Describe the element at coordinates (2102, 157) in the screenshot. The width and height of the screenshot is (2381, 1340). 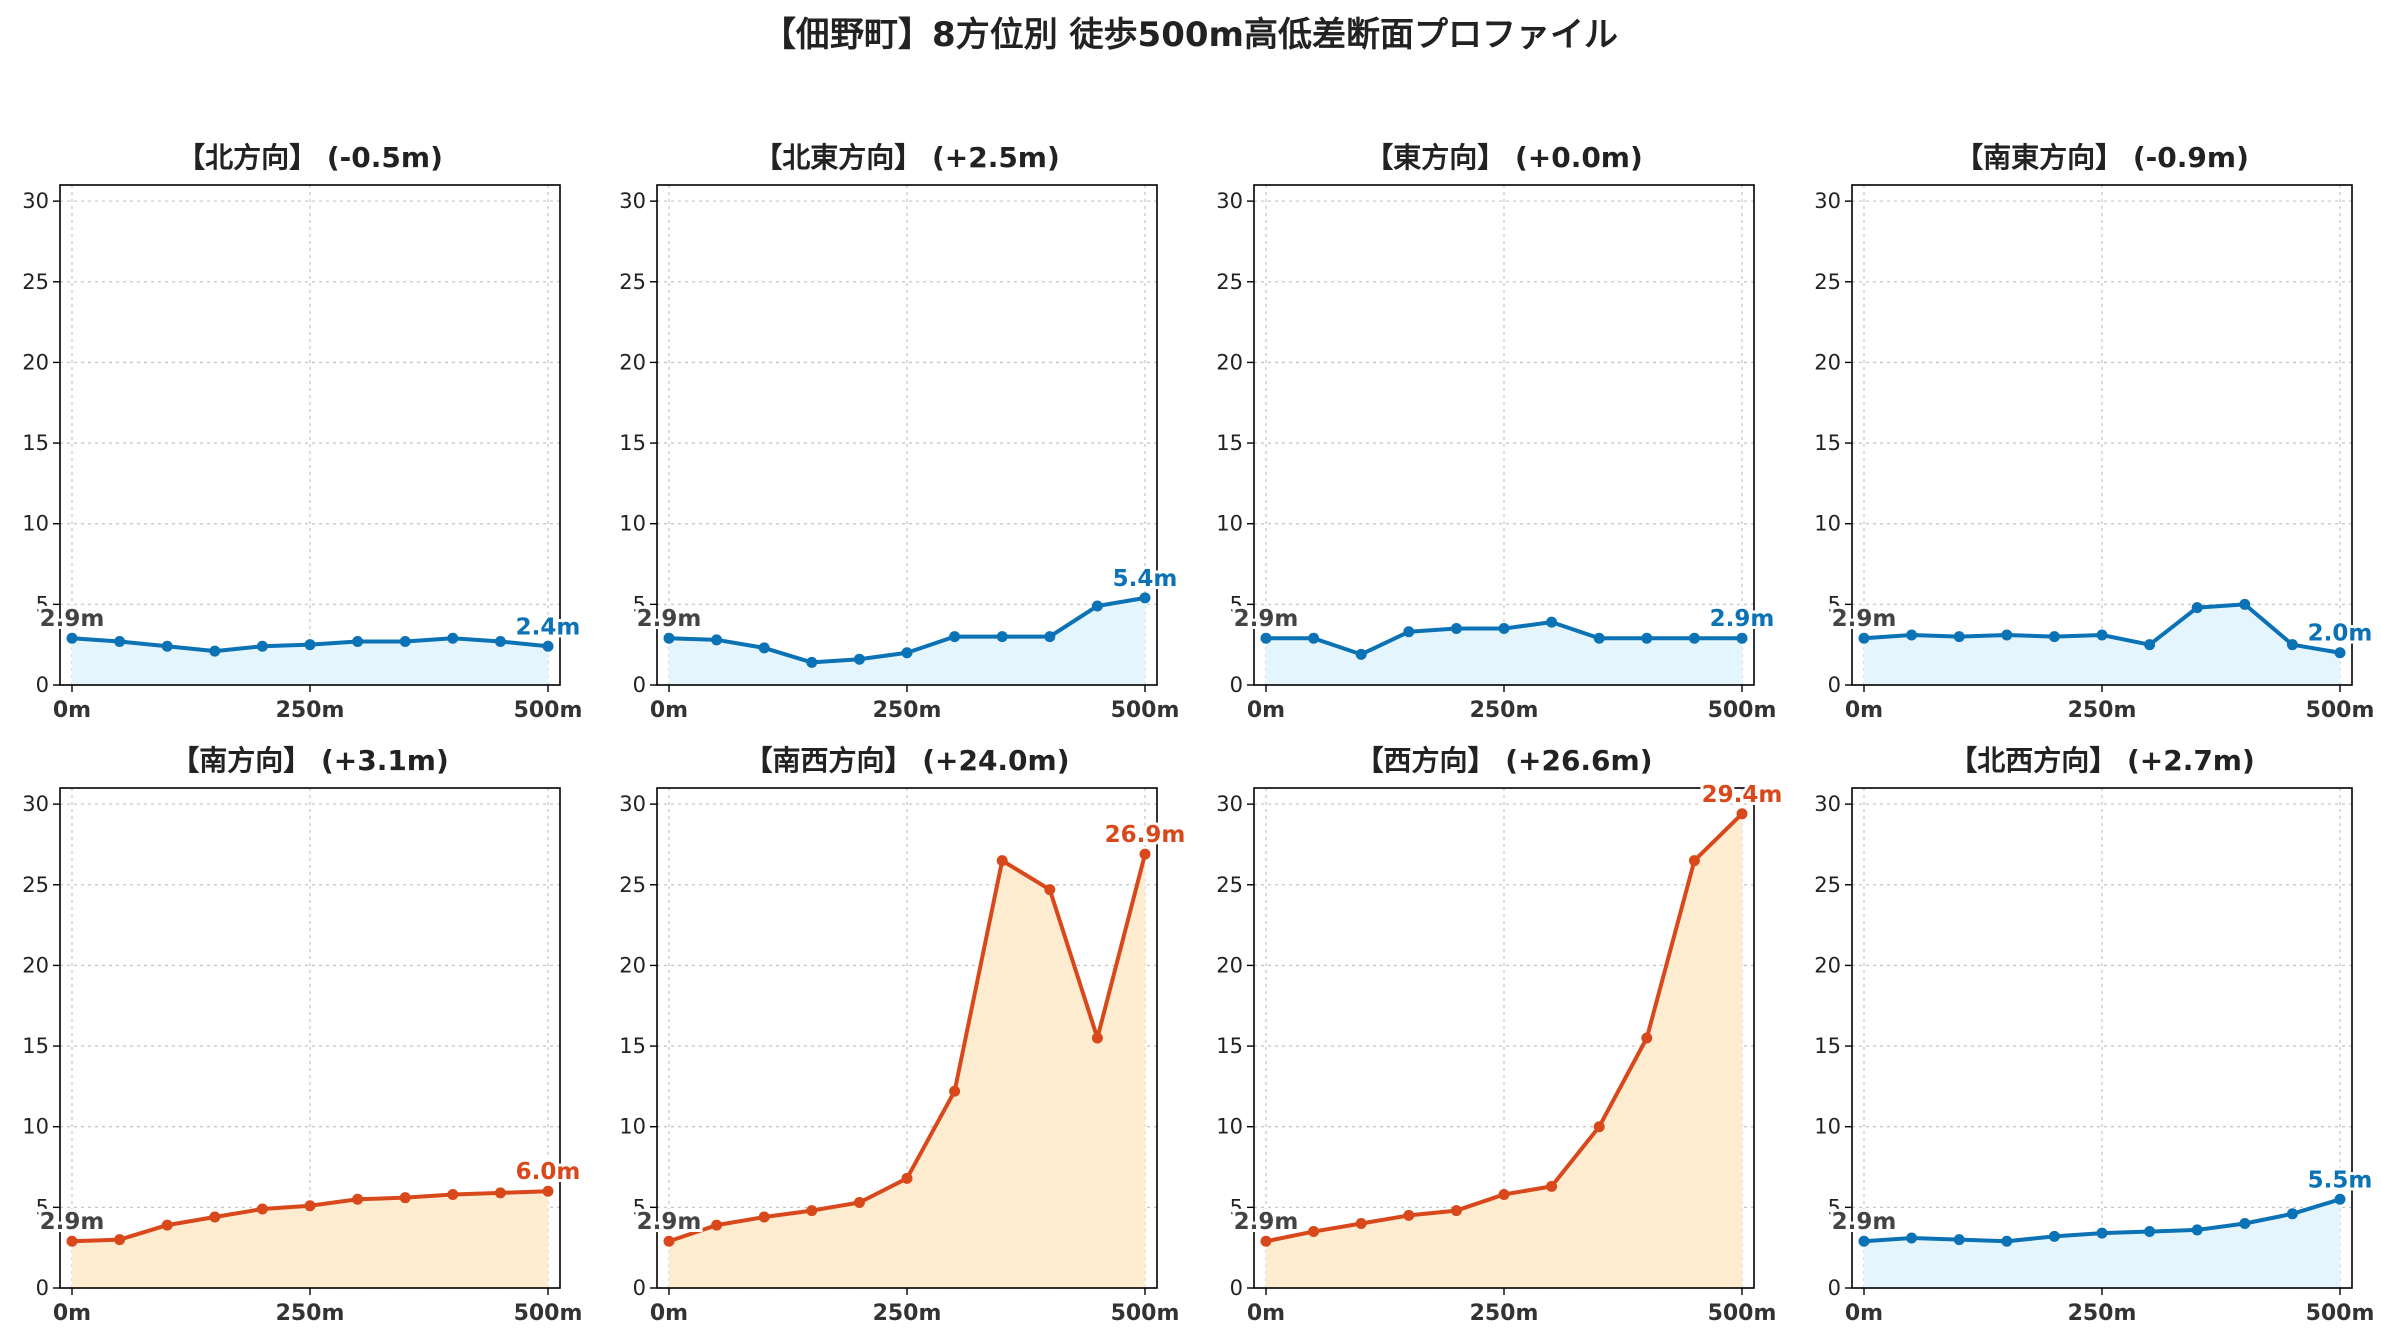
I see `panel-title: 【南東方向】 (-0.9m)` at that location.